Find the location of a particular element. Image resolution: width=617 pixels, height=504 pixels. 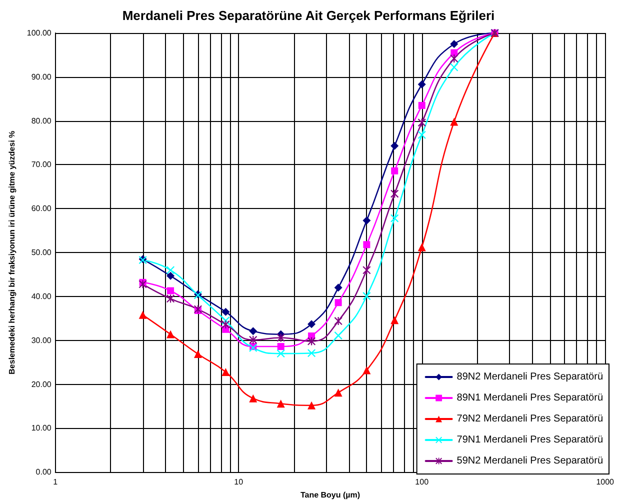

y-tick-label: 40.00 is located at coordinates (41, 296).